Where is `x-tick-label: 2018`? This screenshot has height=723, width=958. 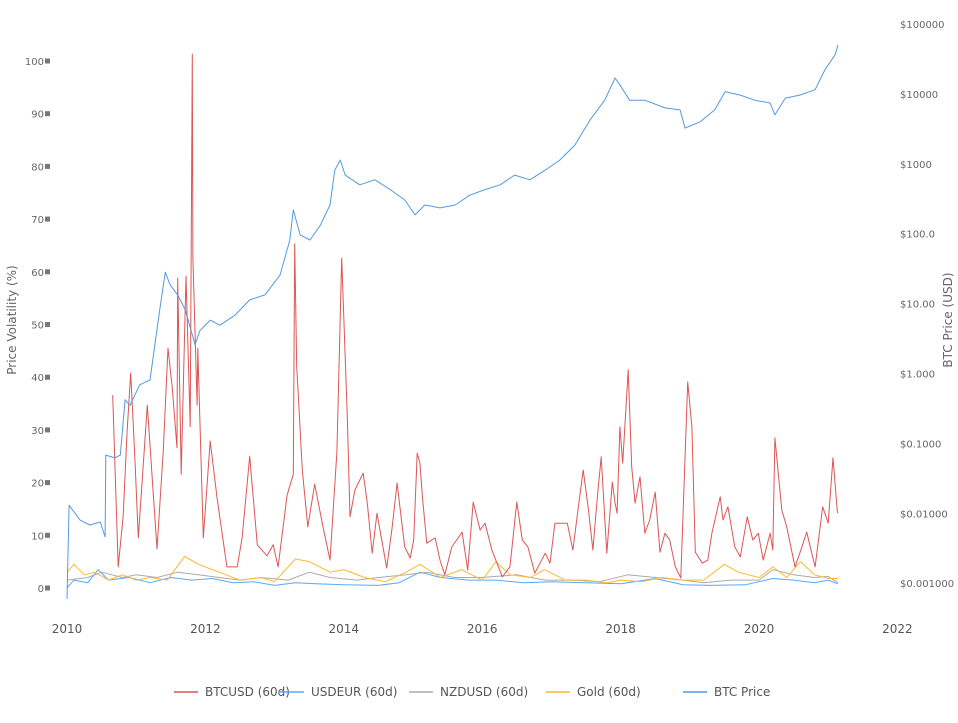 x-tick-label: 2018 is located at coordinates (620, 629).